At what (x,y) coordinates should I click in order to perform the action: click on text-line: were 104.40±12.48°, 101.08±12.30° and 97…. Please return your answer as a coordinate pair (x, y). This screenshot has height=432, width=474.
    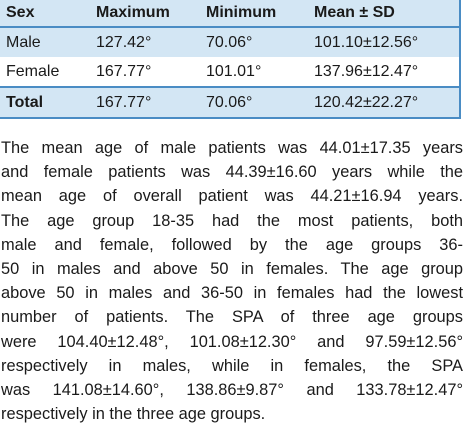
    Looking at the image, I should click on (232, 341).